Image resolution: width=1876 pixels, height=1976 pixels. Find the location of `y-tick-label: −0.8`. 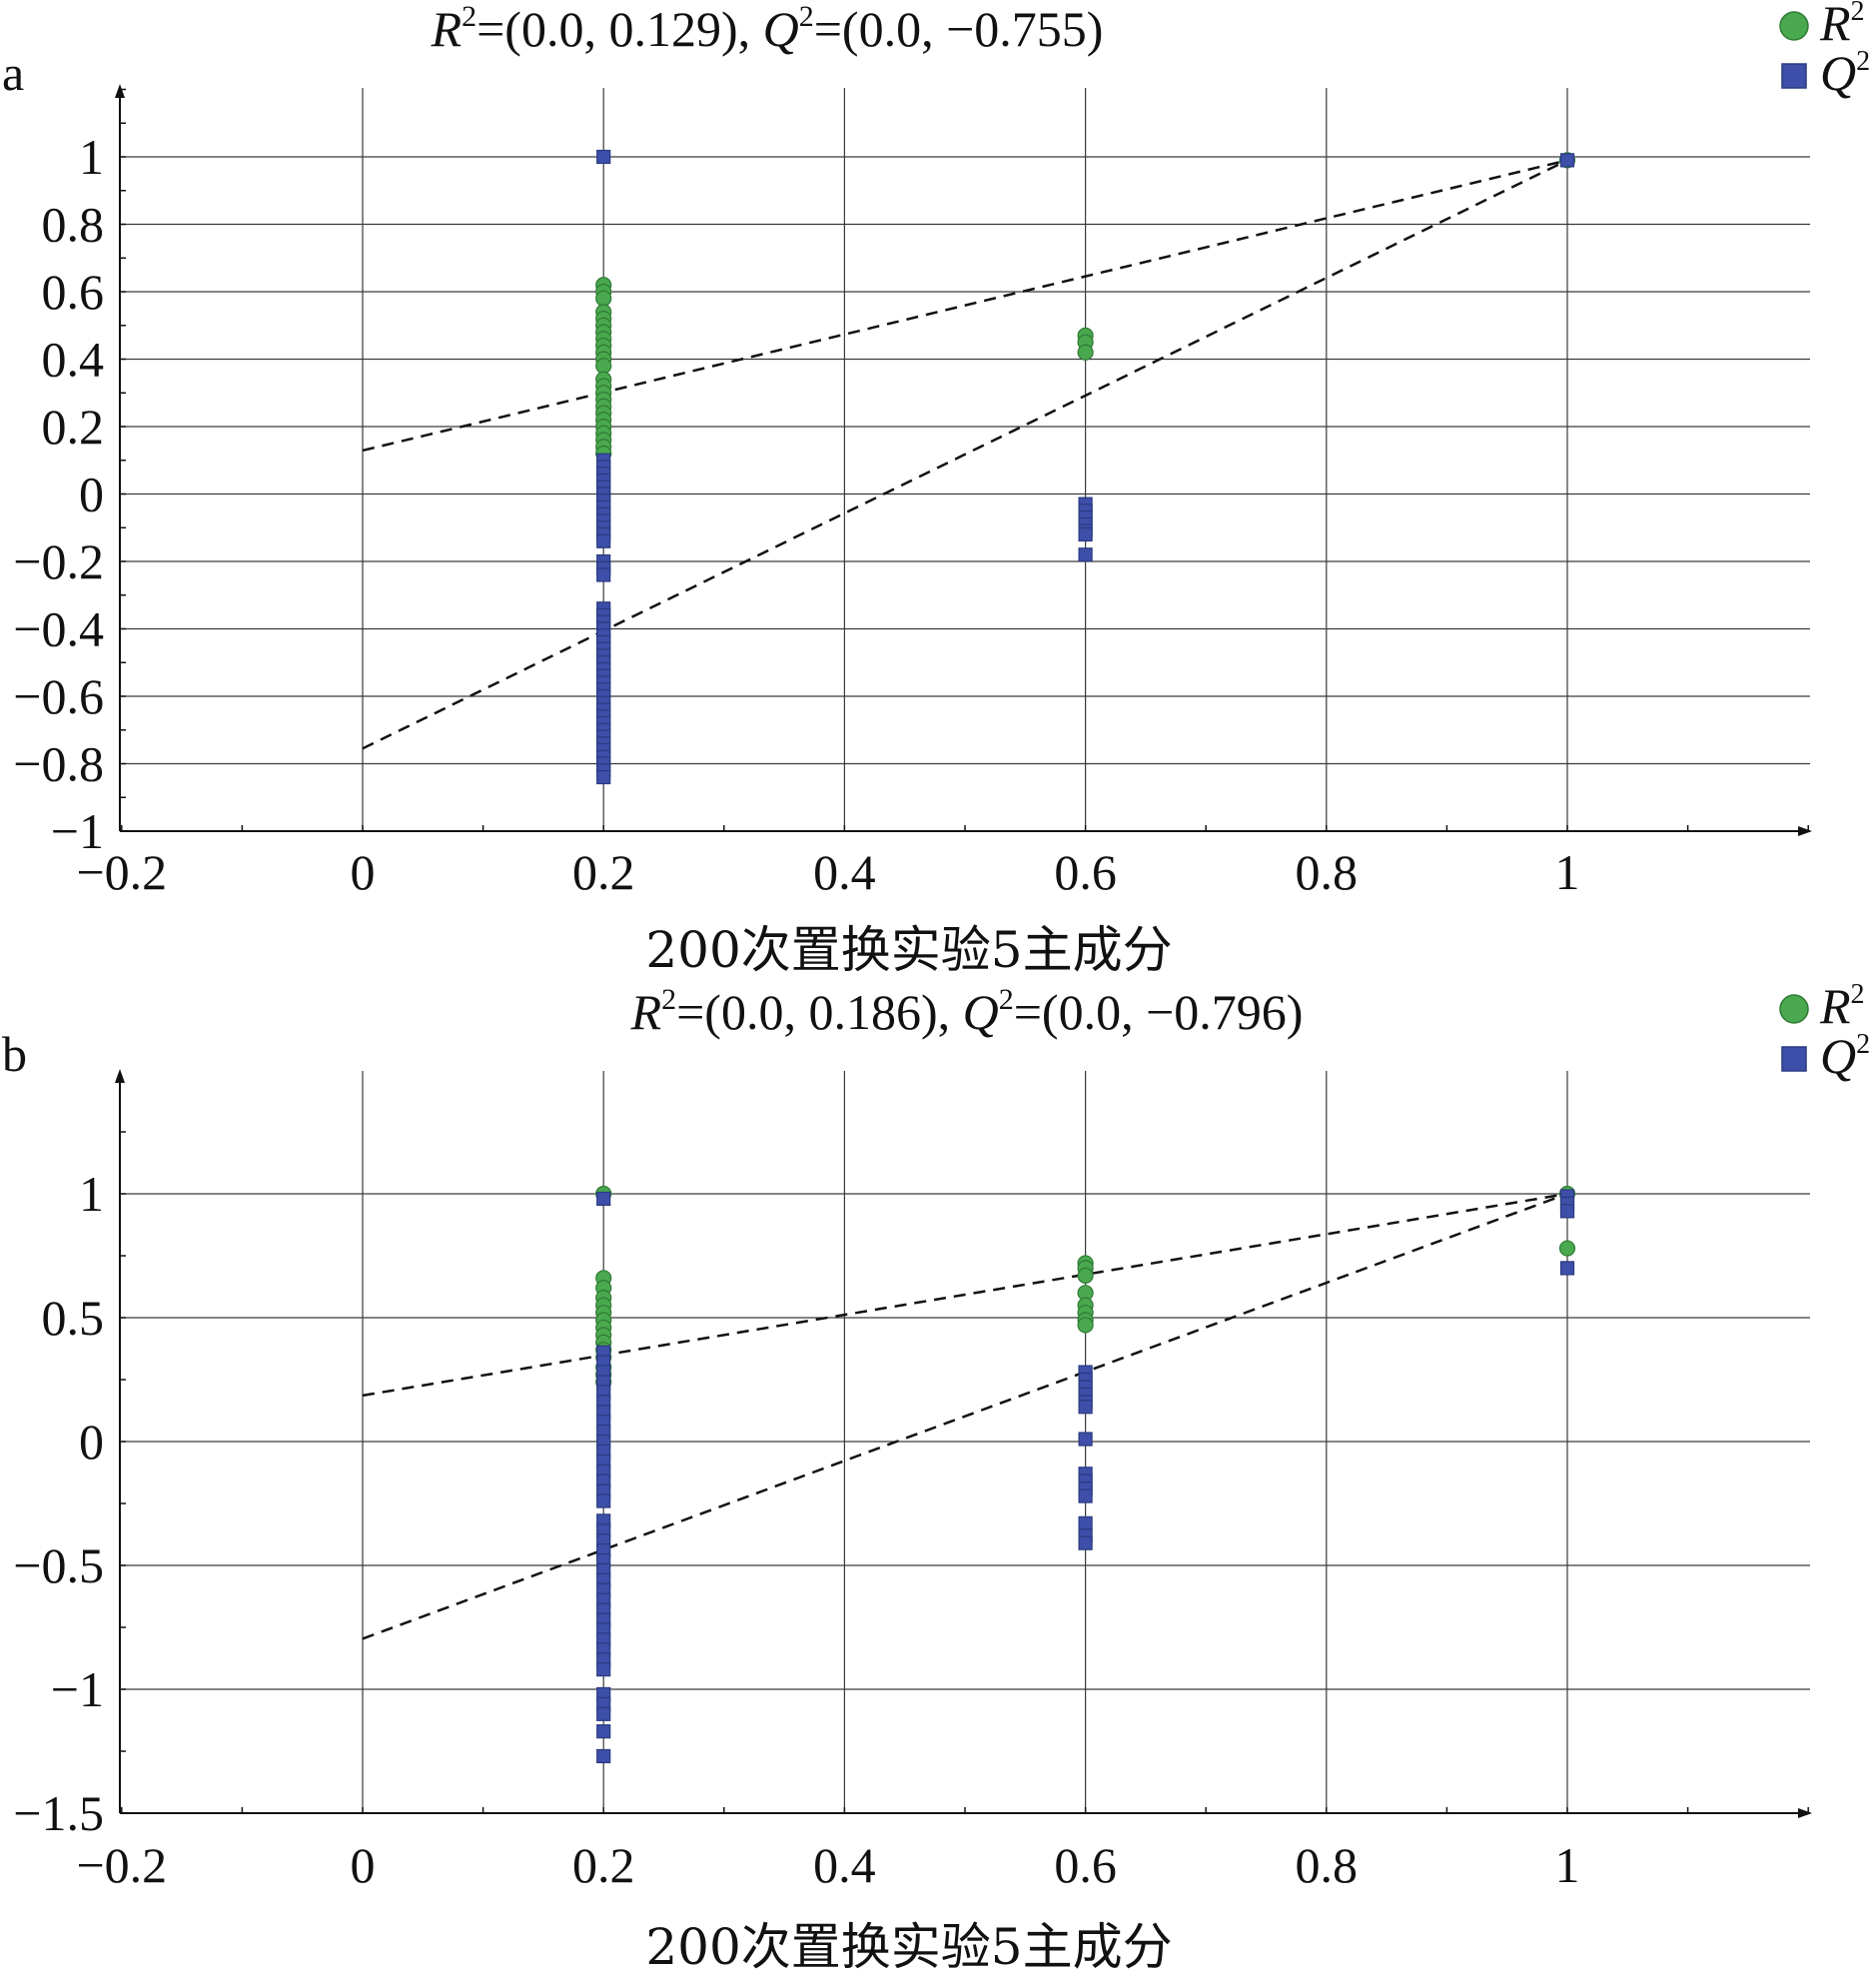

y-tick-label: −0.8 is located at coordinates (59, 764).